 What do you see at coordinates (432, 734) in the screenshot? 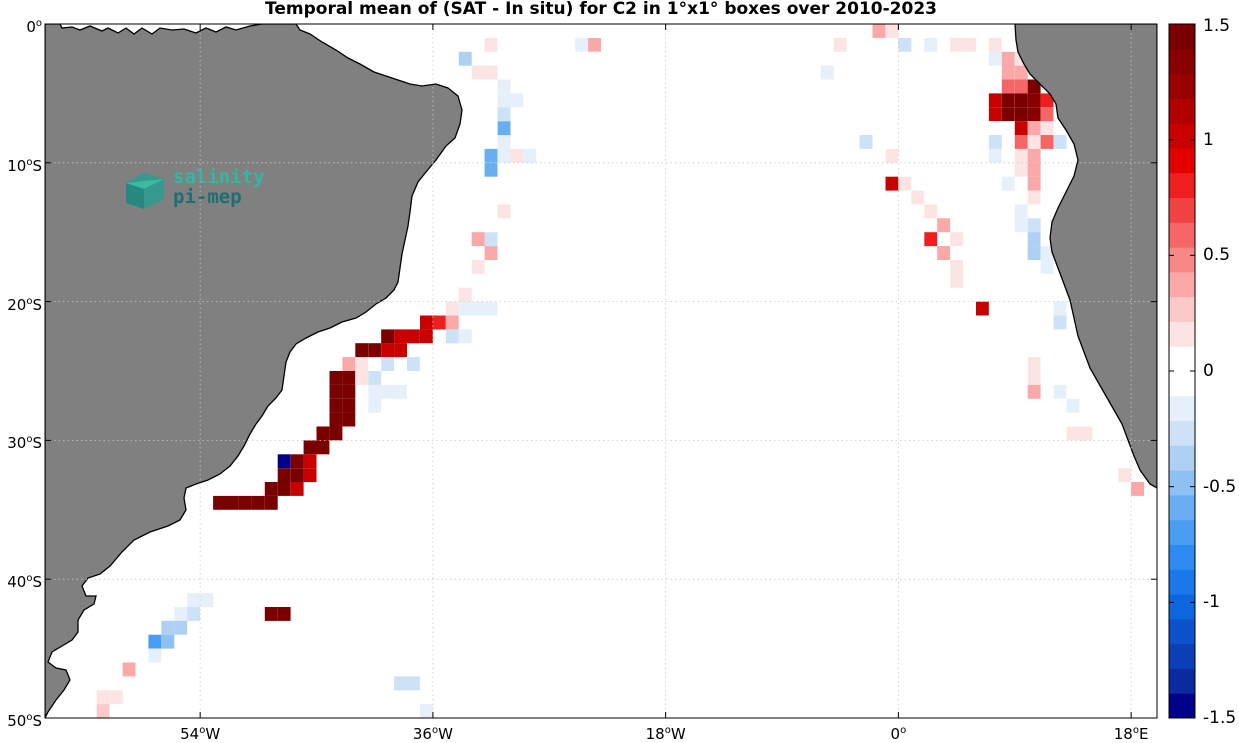
I see `x-tick-label: 36oW` at bounding box center [432, 734].